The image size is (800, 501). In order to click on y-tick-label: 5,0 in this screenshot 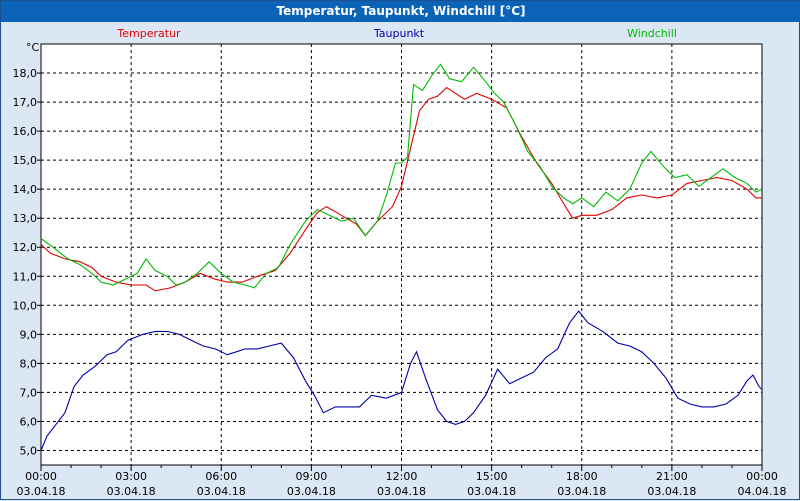, I will do `click(29, 450)`.